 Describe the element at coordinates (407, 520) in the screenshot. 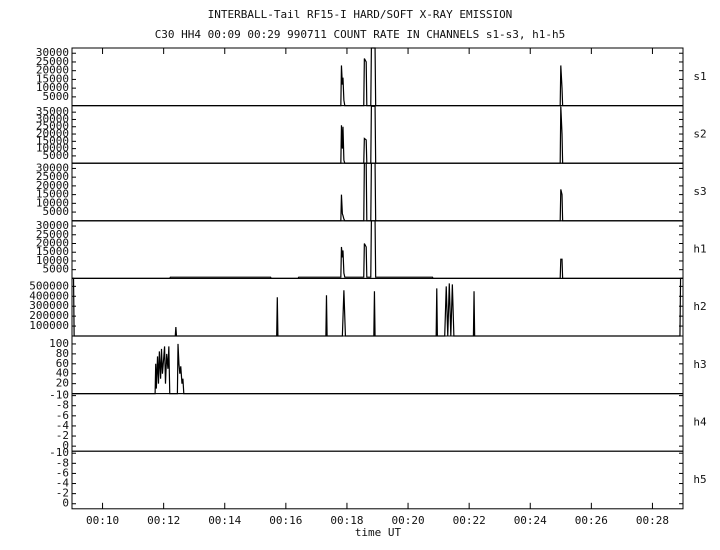

I see `x-tick-label: 00:20` at that location.